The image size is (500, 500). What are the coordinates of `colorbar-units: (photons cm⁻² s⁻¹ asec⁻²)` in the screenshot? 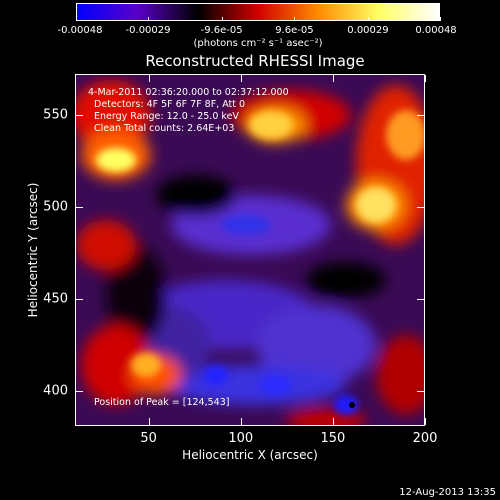 It's located at (258, 43).